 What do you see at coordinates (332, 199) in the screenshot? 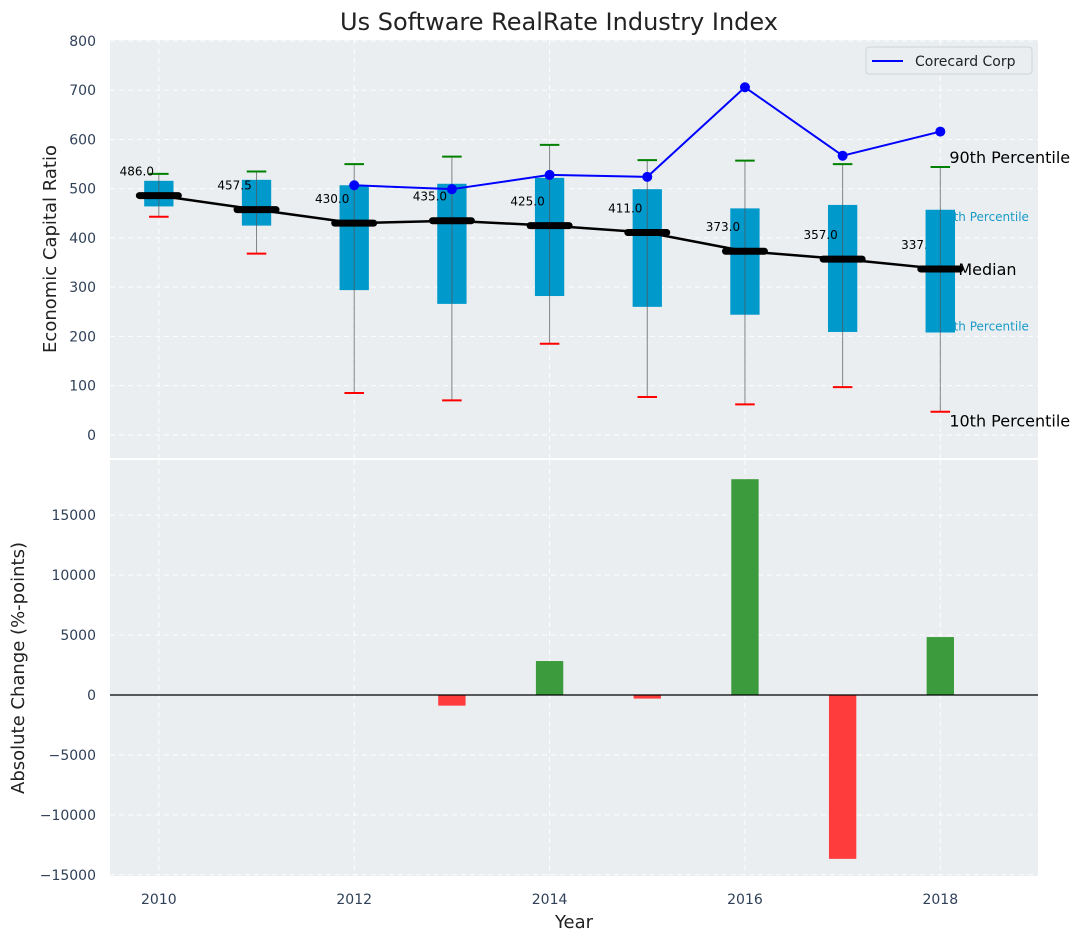
I see `median-value-label: 430.0` at bounding box center [332, 199].